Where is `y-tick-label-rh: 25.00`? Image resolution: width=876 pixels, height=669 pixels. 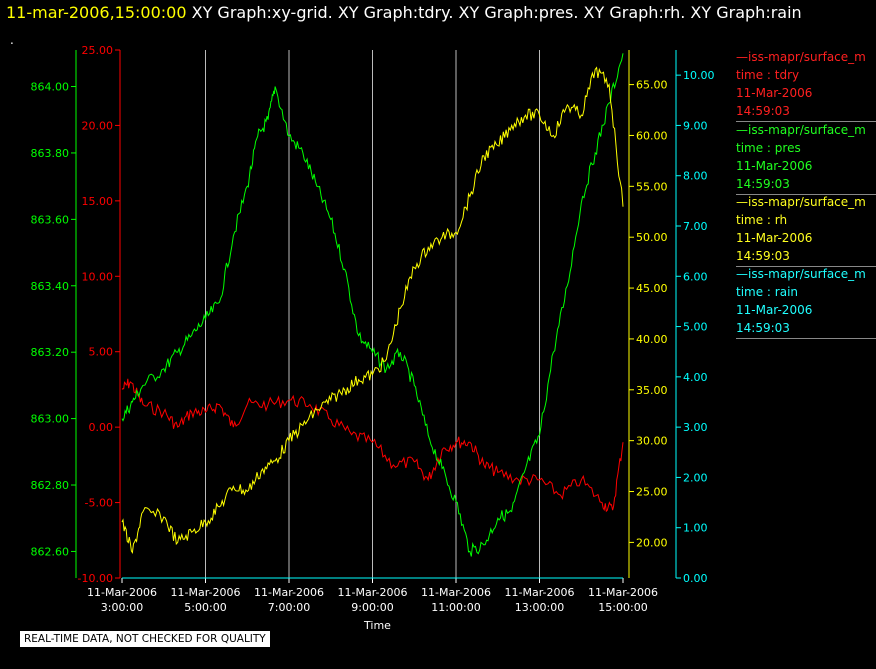
y-tick-label-rh: 25.00 is located at coordinates (652, 492).